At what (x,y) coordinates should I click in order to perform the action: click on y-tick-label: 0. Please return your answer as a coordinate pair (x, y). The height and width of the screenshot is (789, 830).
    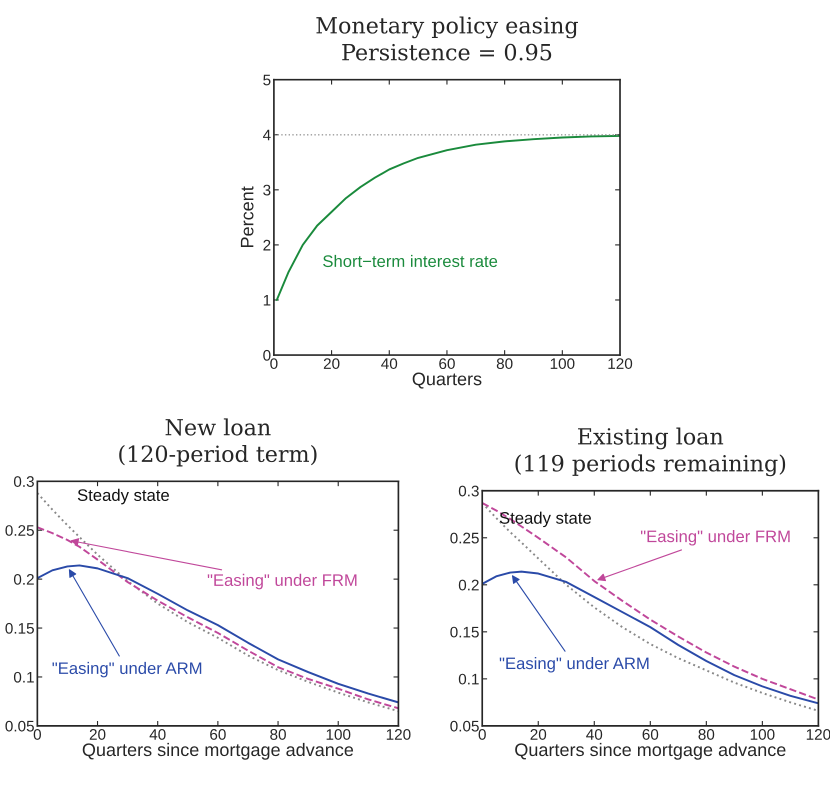
    Looking at the image, I should click on (267, 355).